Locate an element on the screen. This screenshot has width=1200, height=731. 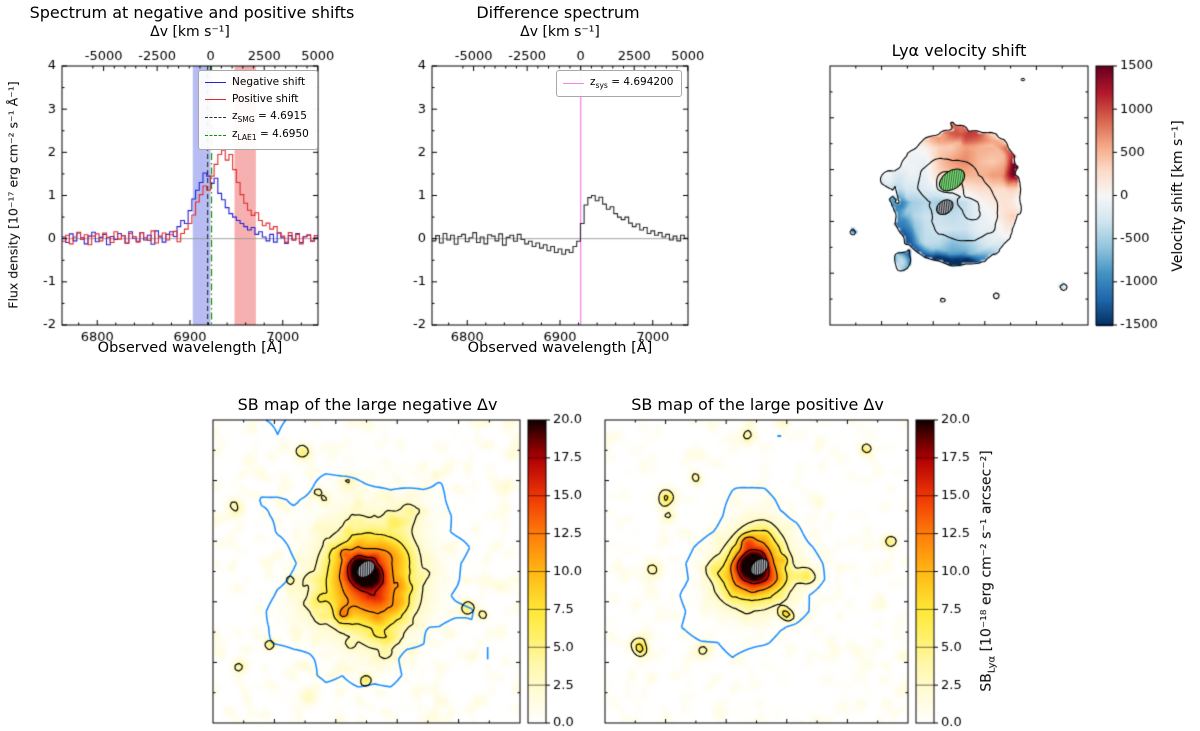
velocity-colorbar-label: Velocity shift [km s⁻¹] is located at coordinates (1178, 196).